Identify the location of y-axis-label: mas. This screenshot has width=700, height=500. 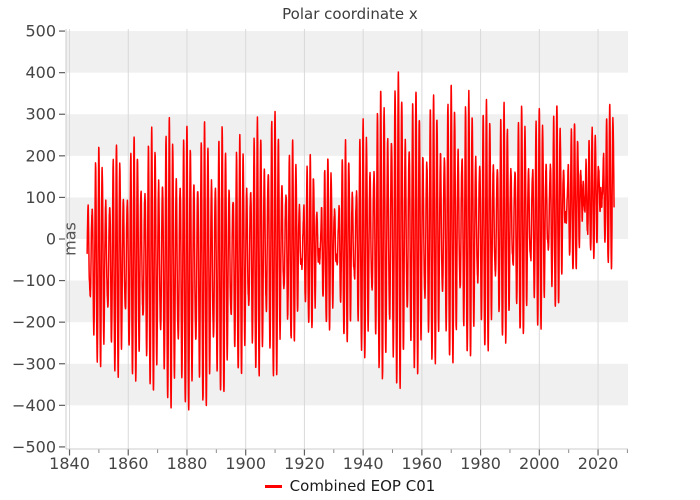
(70, 239).